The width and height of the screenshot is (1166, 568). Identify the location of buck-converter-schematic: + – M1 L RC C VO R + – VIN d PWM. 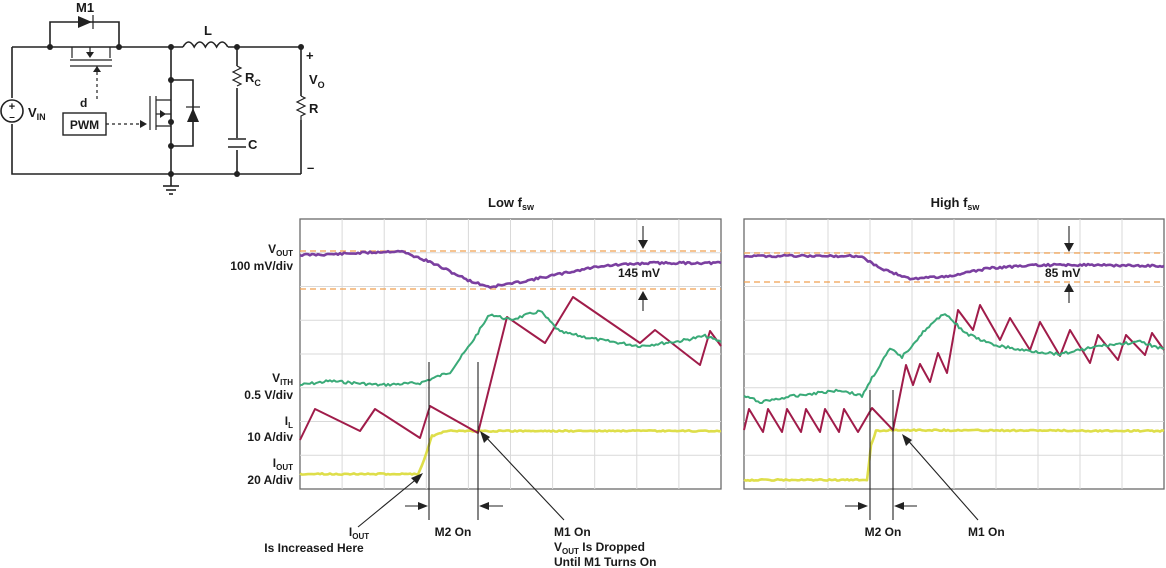
(162, 97).